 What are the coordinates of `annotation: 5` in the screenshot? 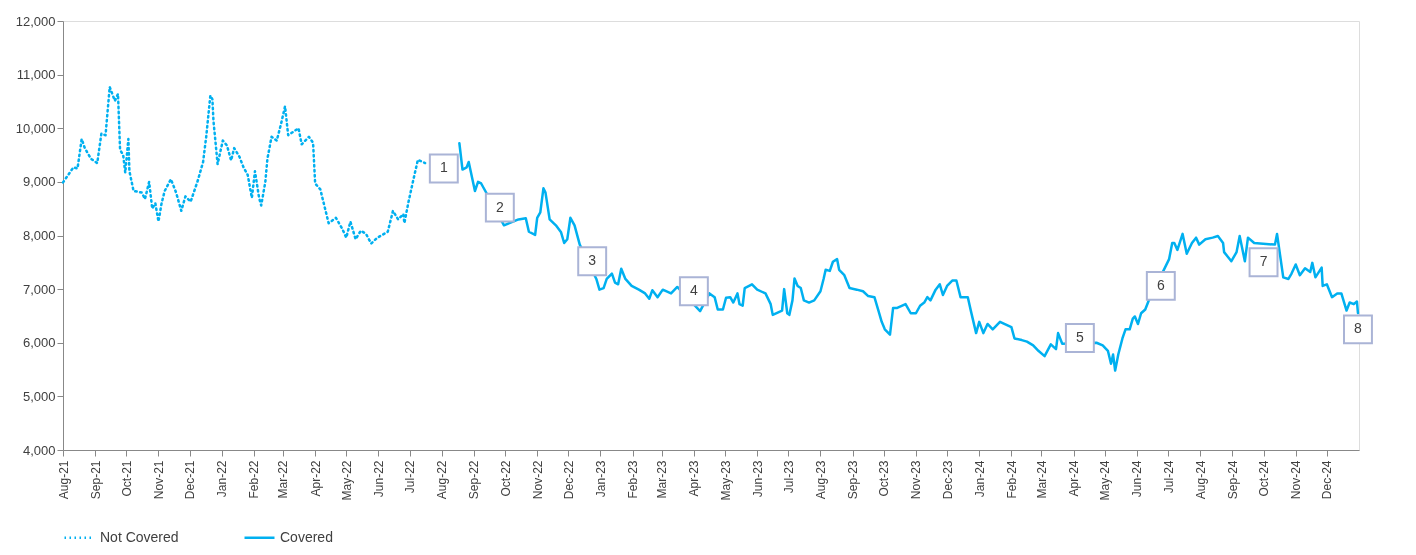 It's located at (1079, 336).